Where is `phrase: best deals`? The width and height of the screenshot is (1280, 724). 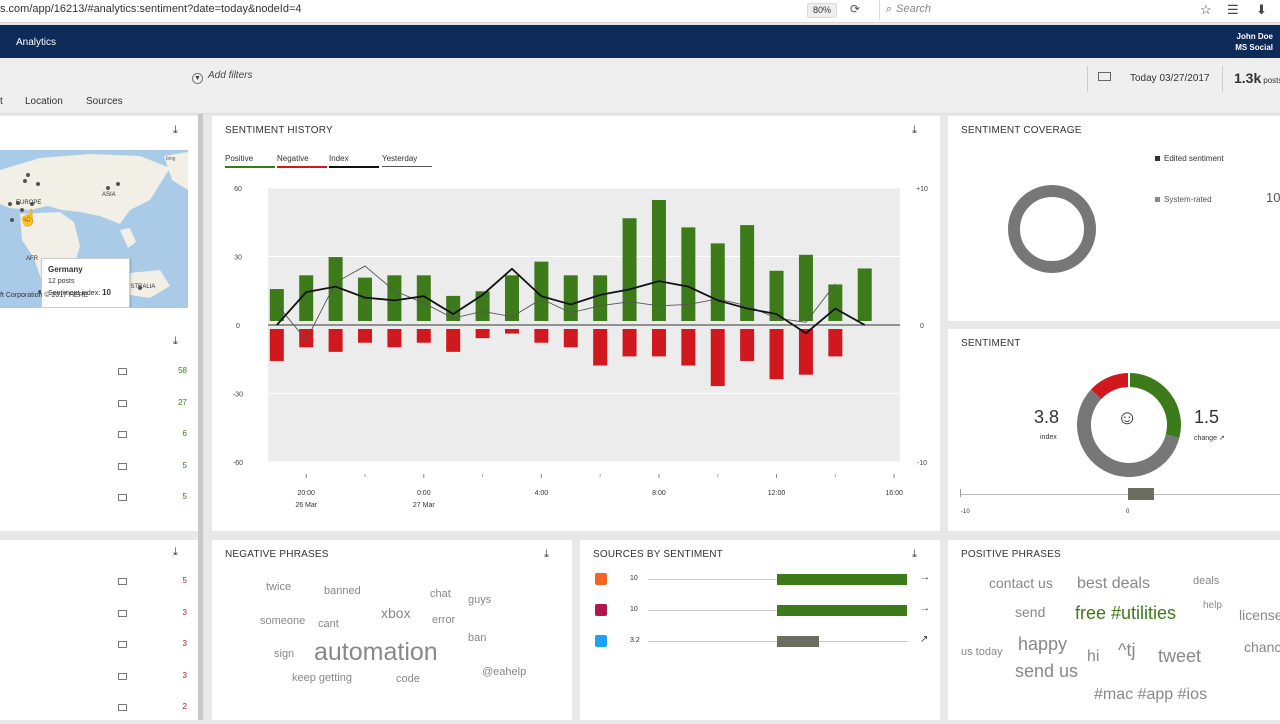
phrase: best deals is located at coordinates (1113, 583).